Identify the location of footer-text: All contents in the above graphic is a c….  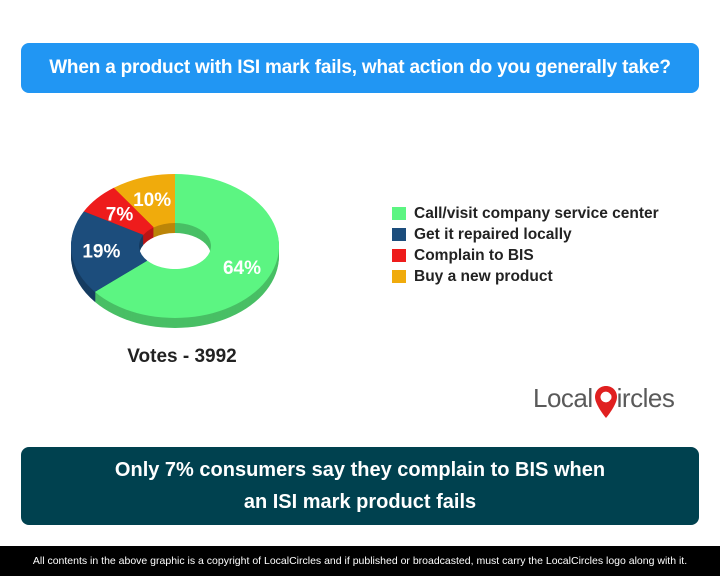
(360, 561).